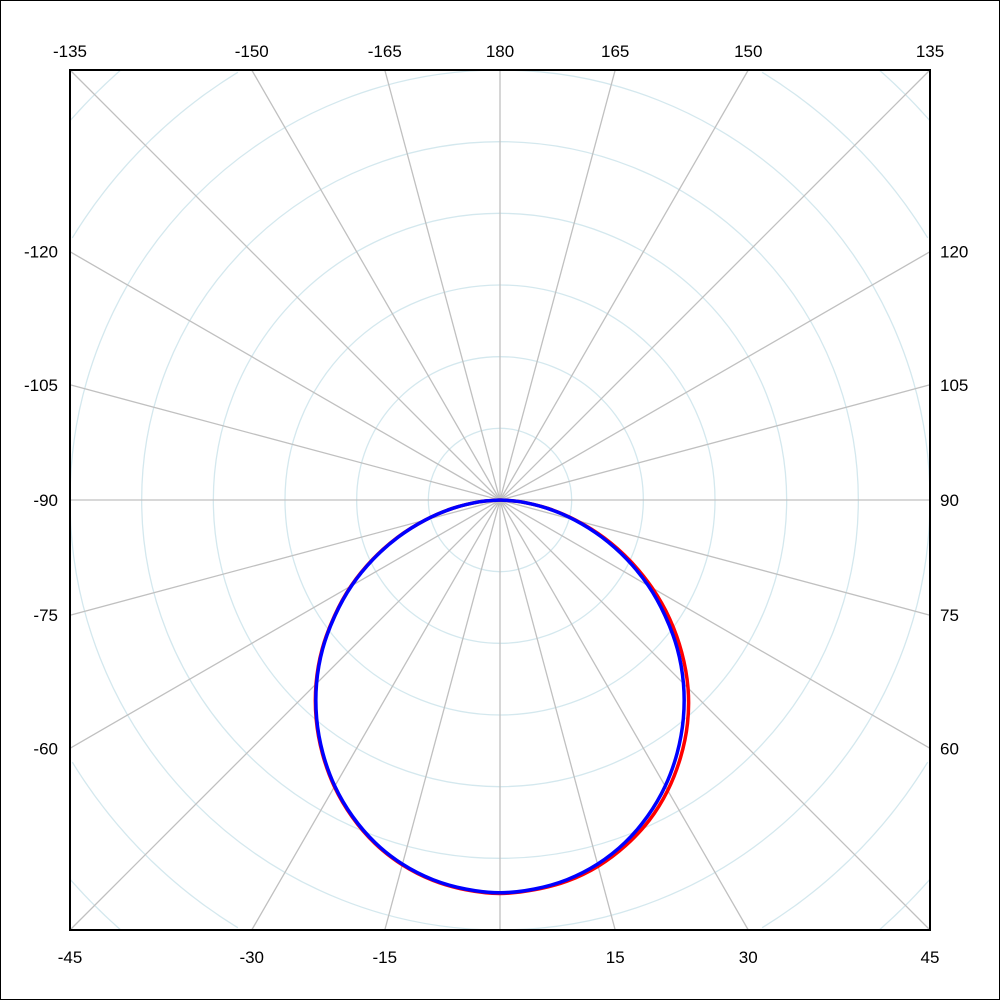 The width and height of the screenshot is (1000, 1000). I want to click on angle-tick-label: -150, so click(252, 51).